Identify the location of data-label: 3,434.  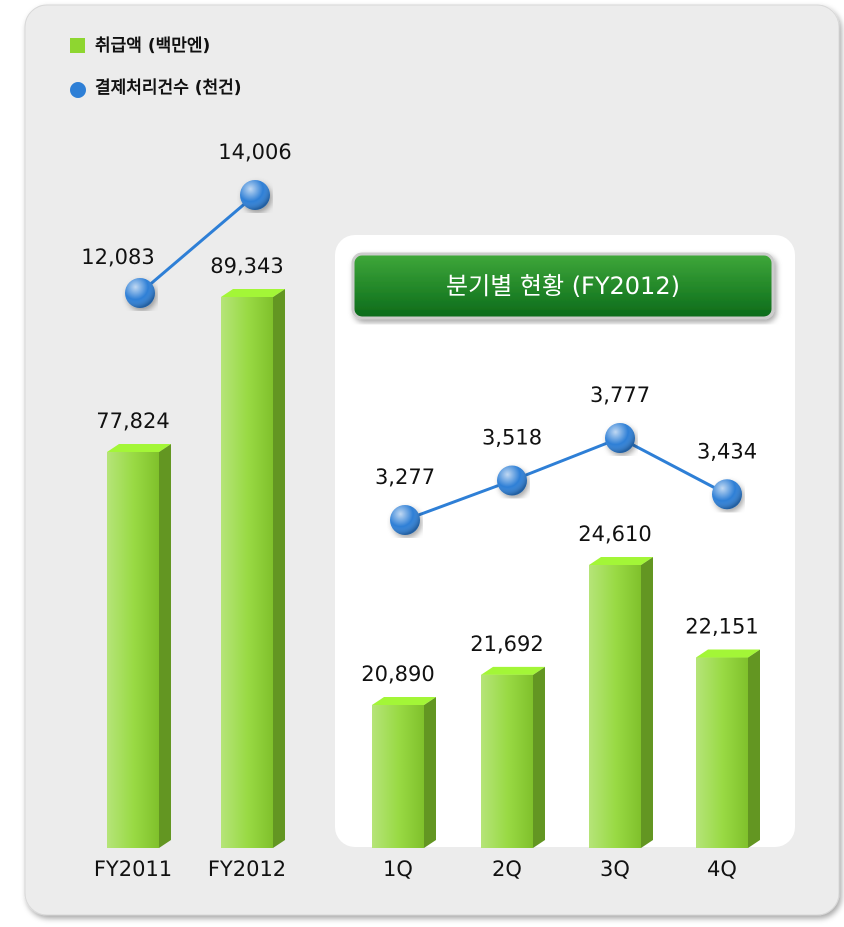
(727, 451).